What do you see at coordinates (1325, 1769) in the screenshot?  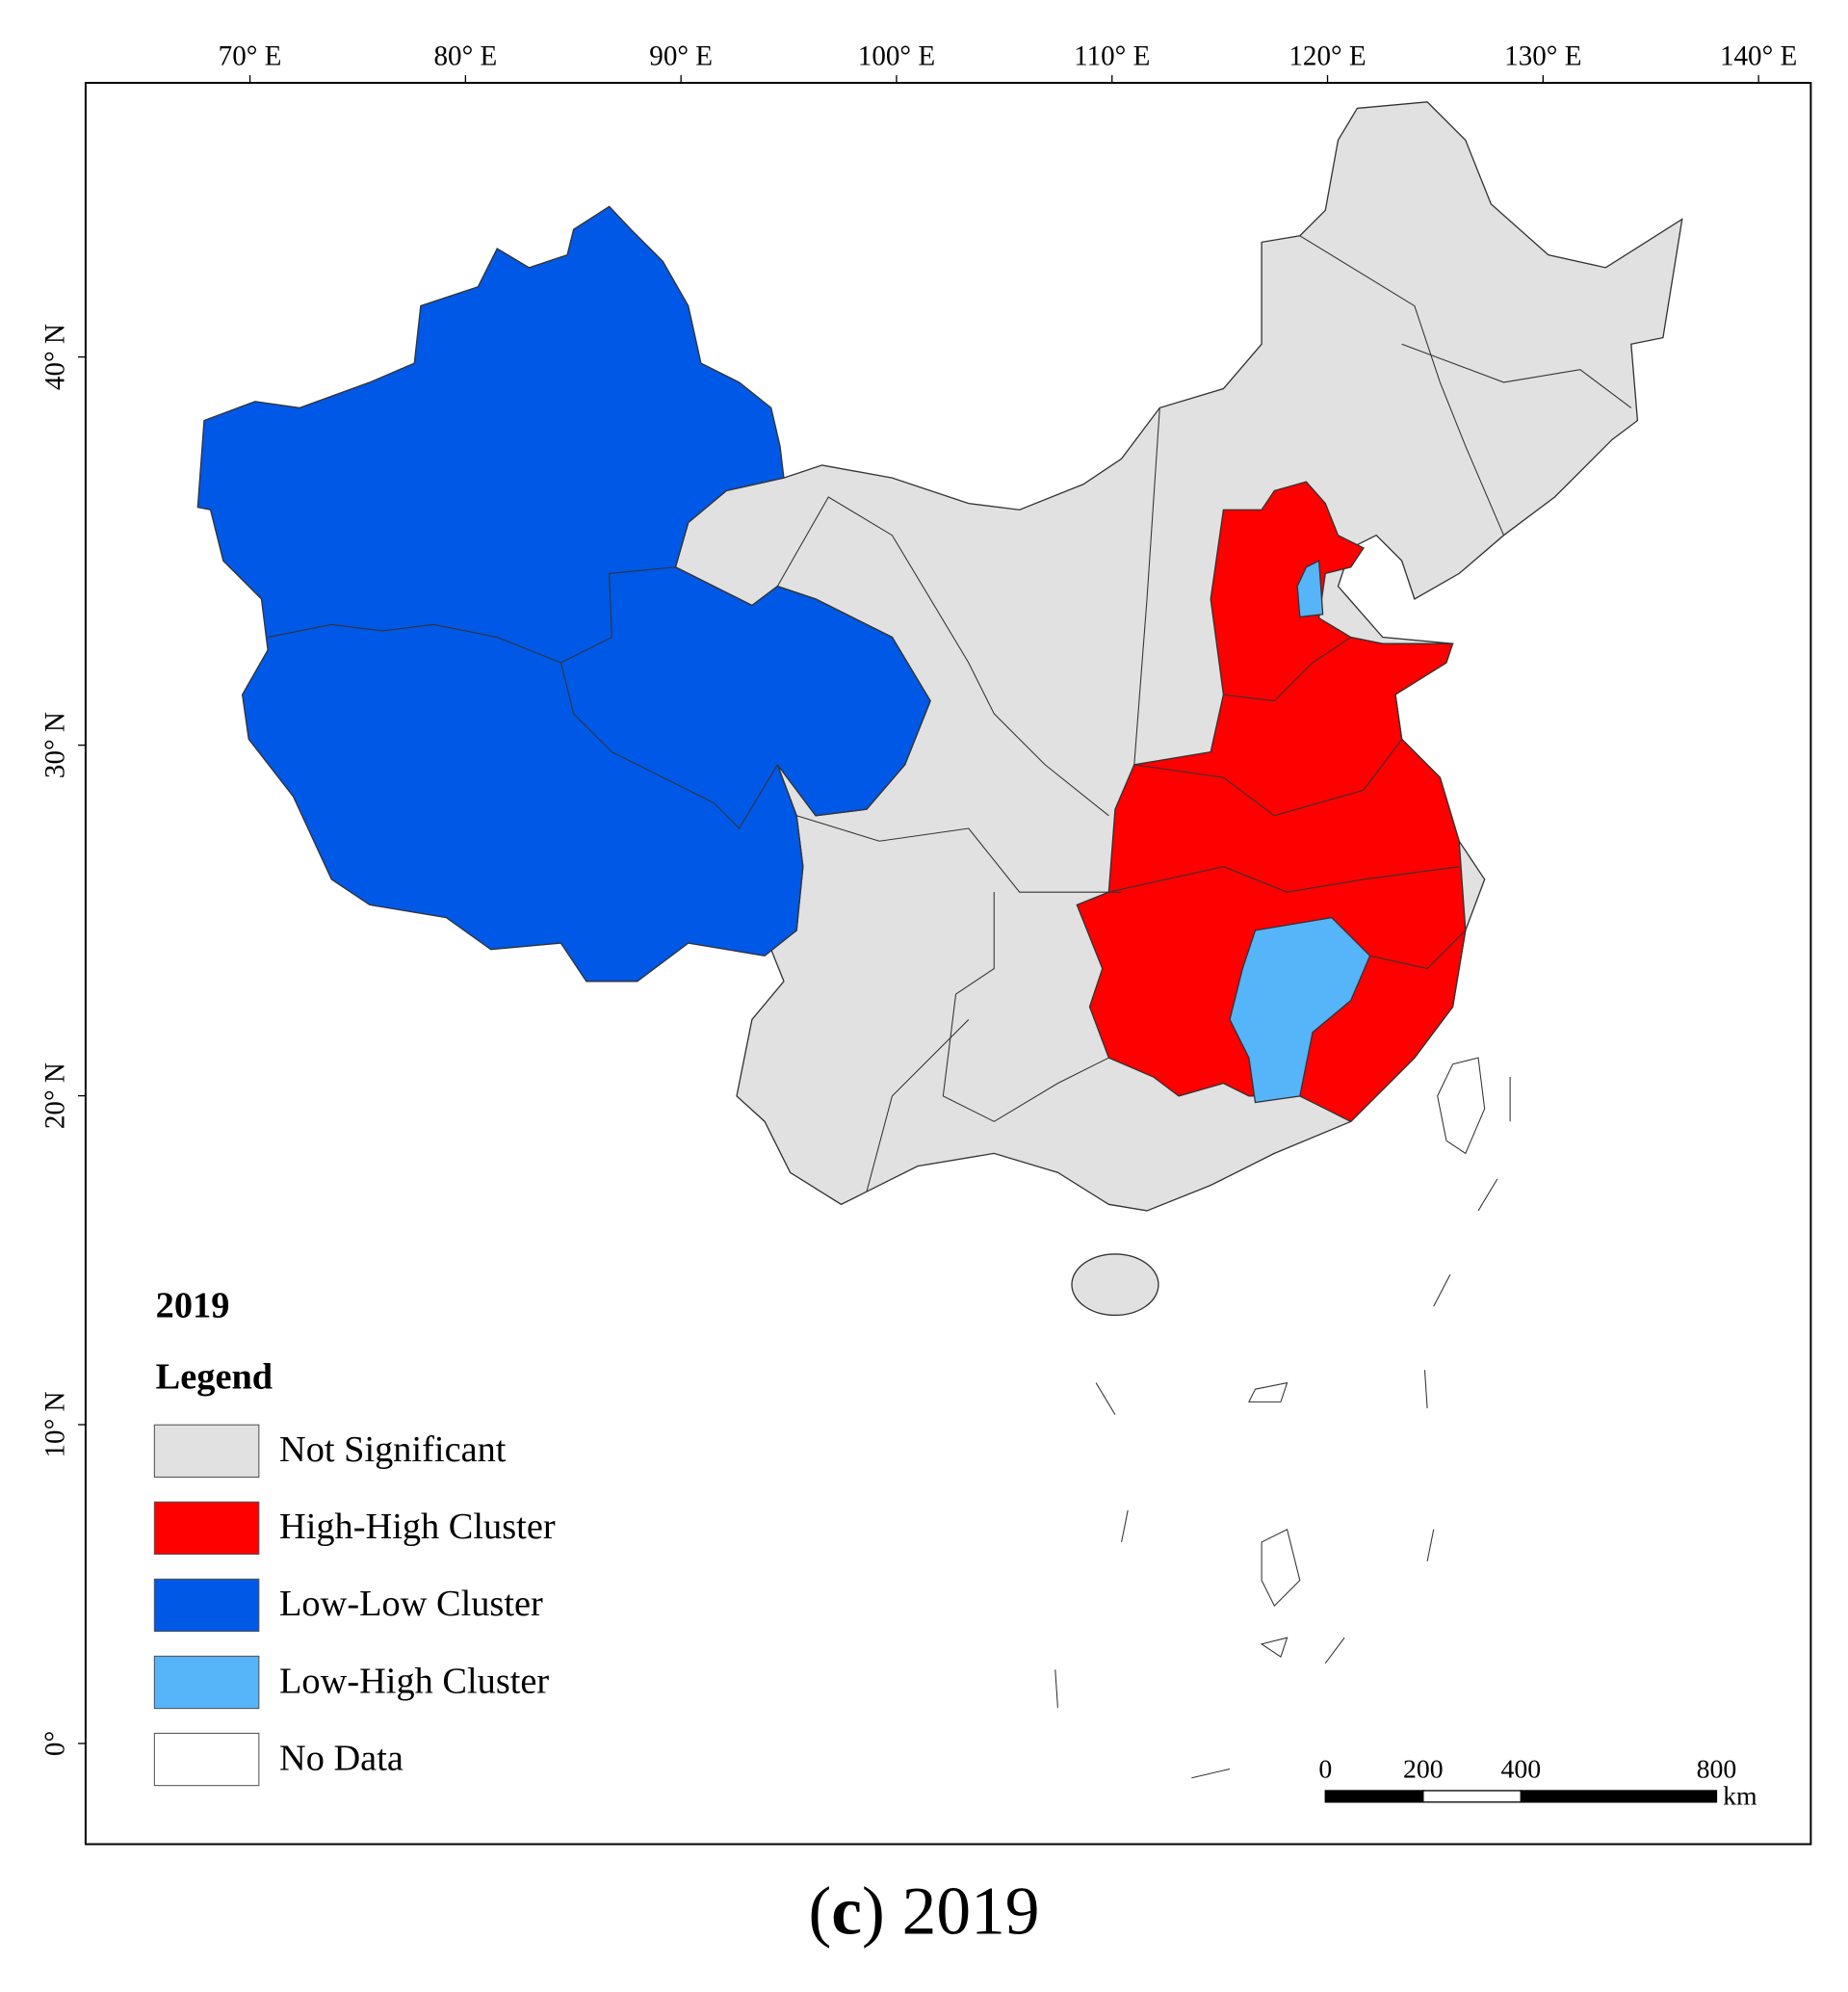 I see `scale-label: 0` at bounding box center [1325, 1769].